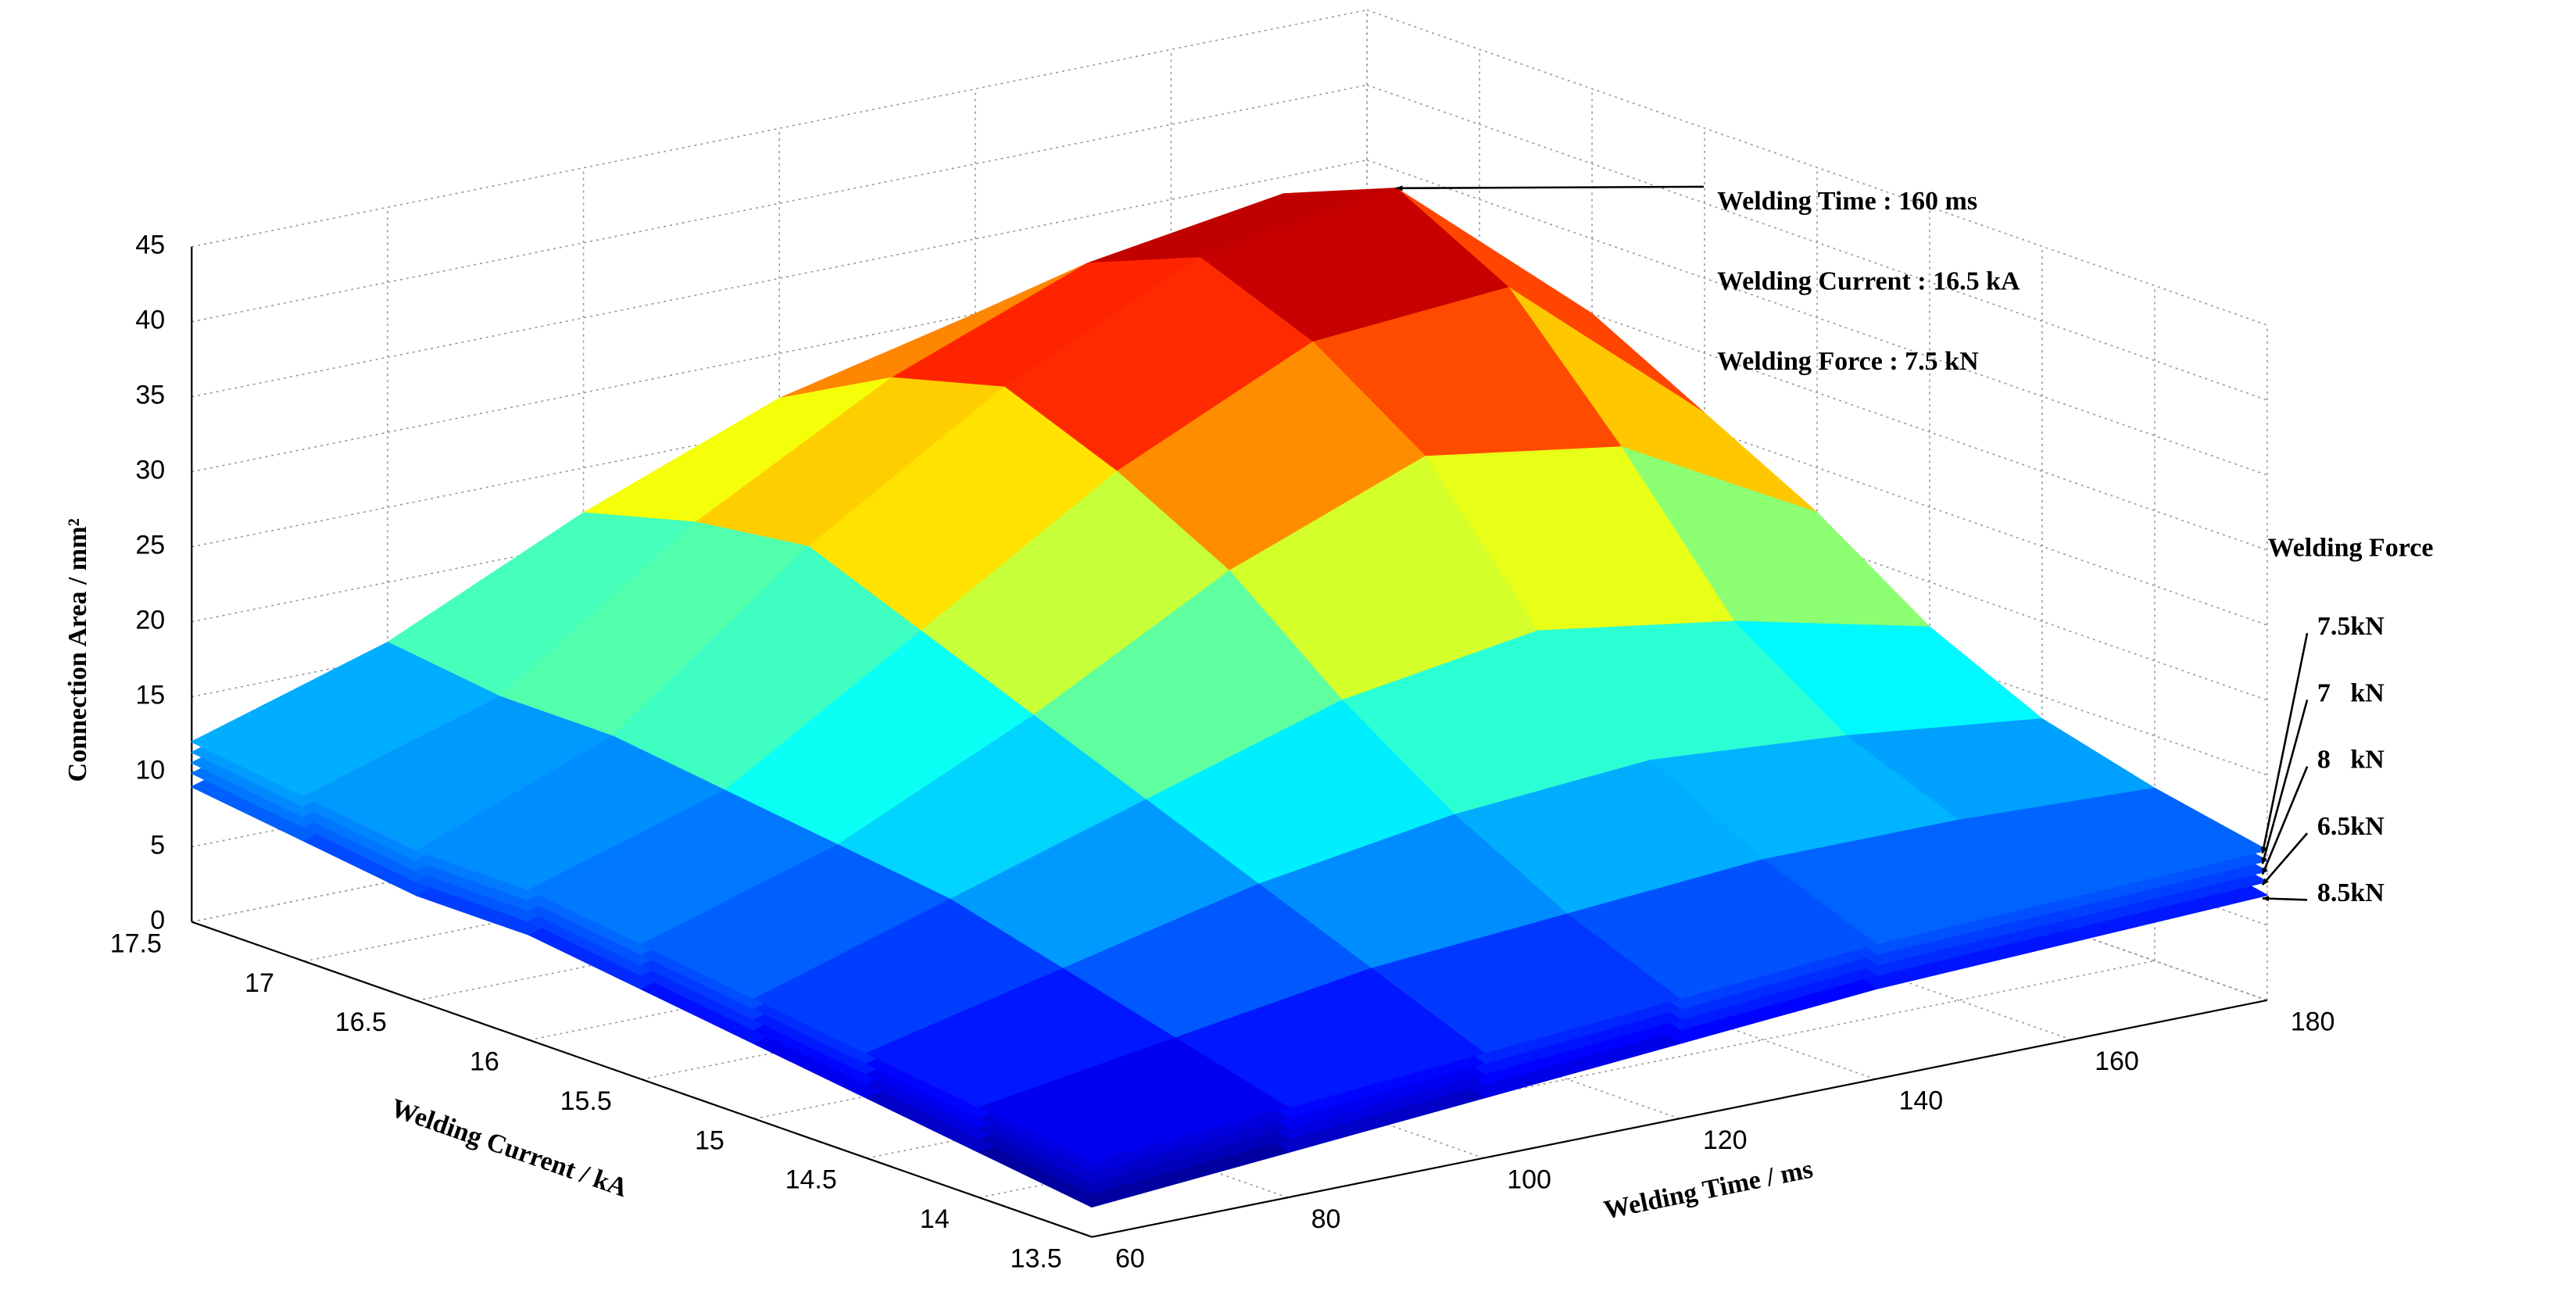 This screenshot has width=2576, height=1313. Describe the element at coordinates (150, 395) in the screenshot. I see `z-tick-label: 35` at that location.